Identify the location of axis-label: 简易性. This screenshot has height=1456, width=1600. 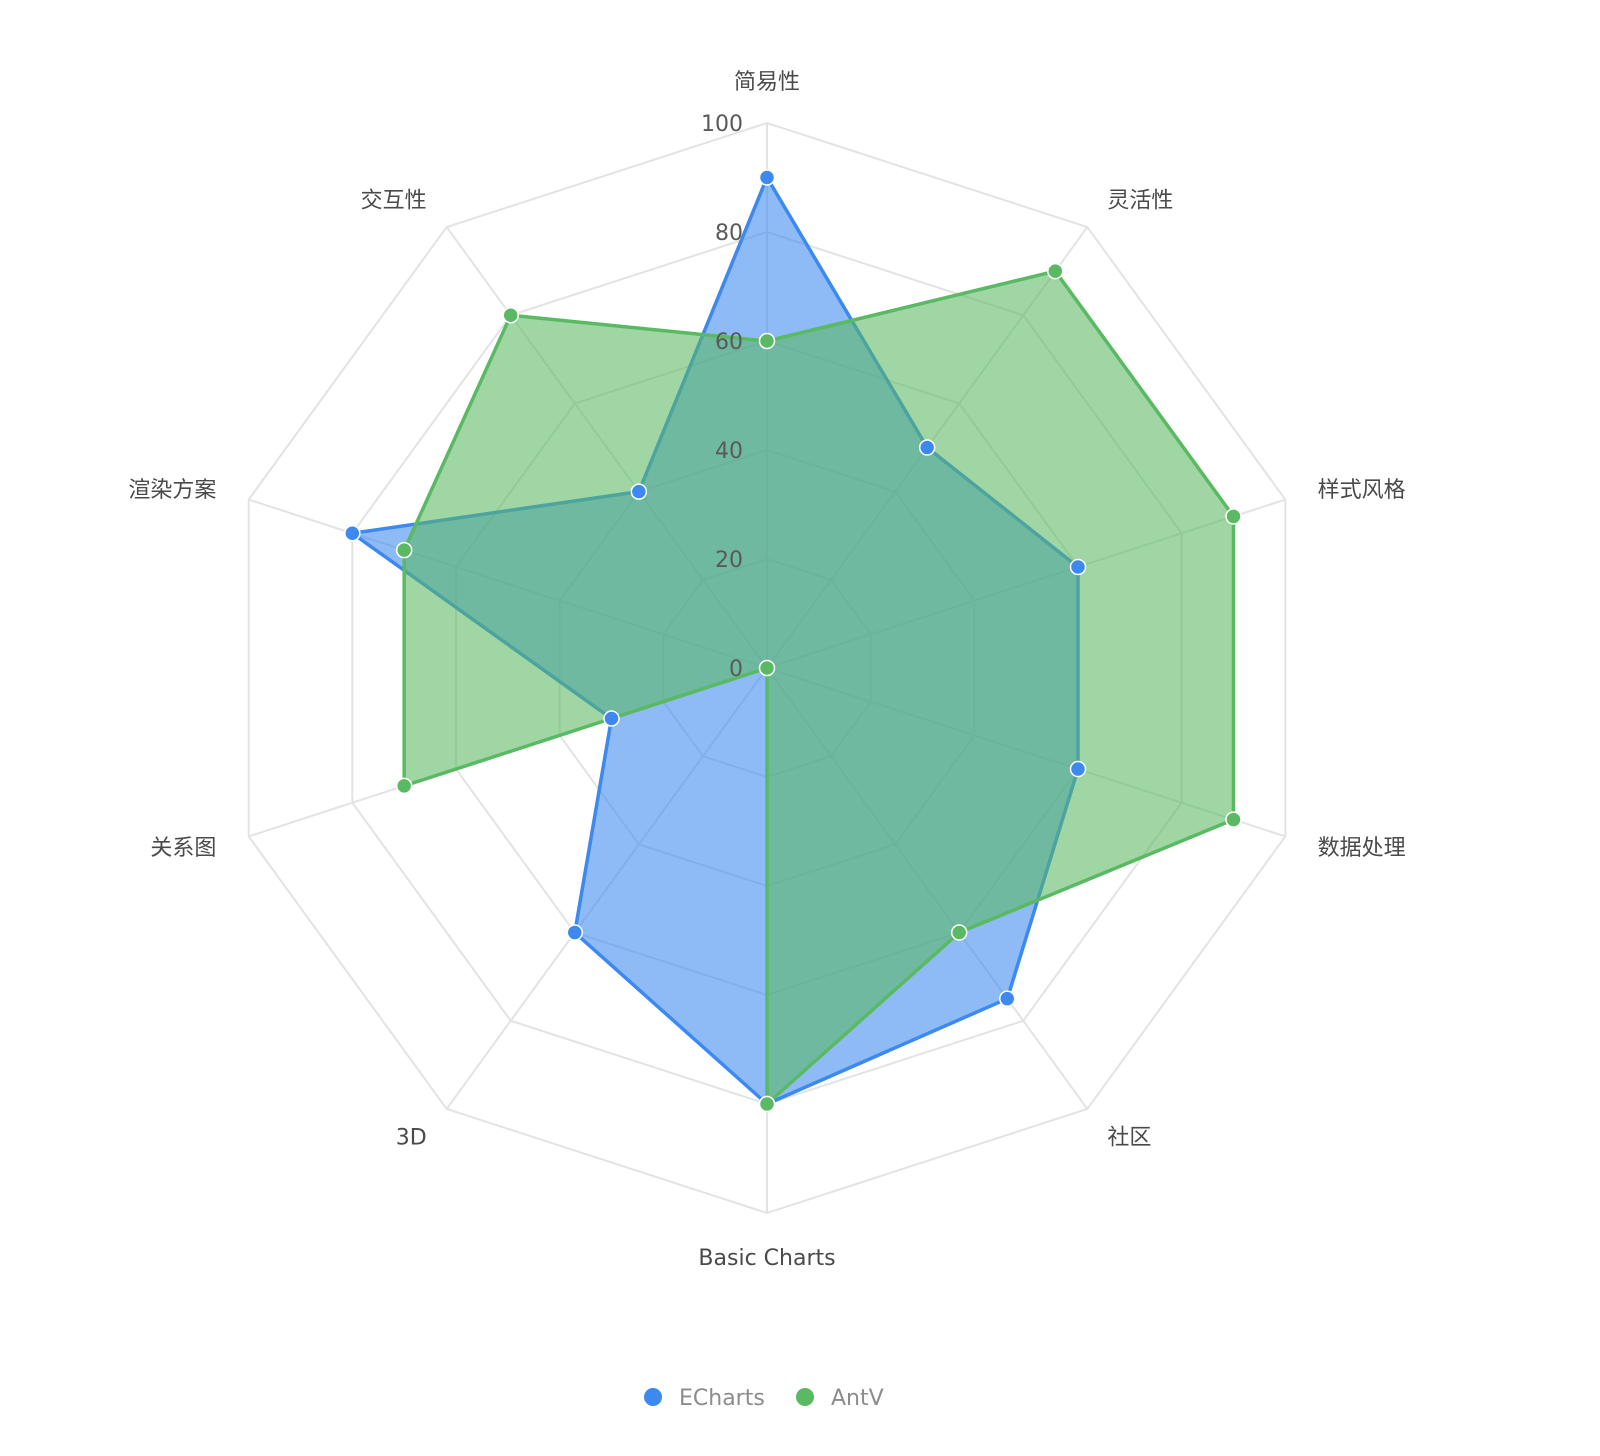
(767, 82).